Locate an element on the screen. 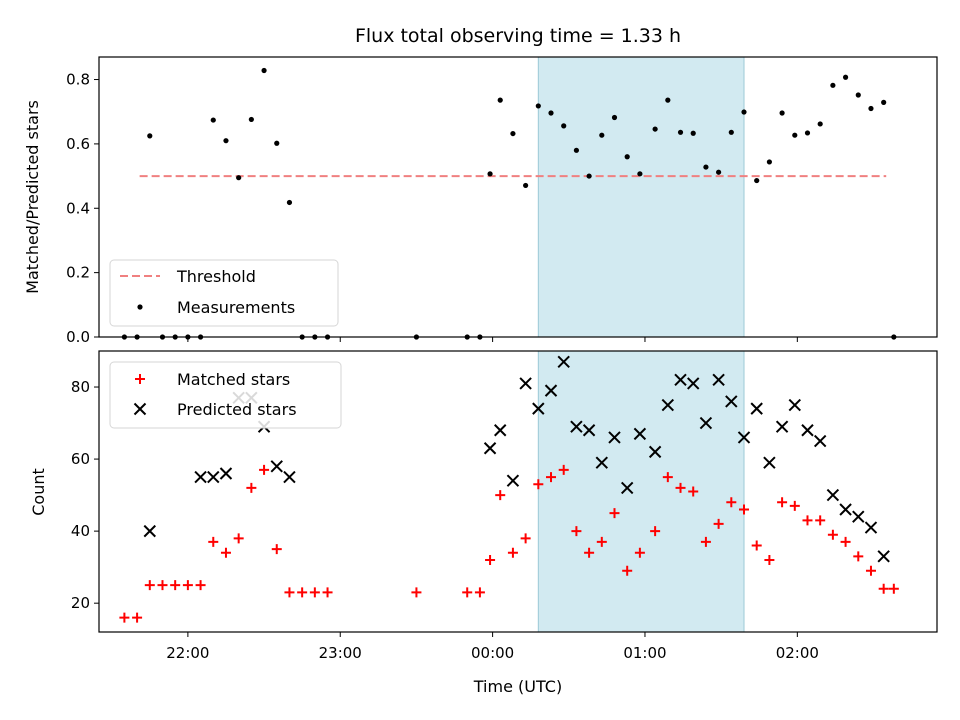 This screenshot has width=960, height=720. bottom-legend: Matched stars Predicted stars is located at coordinates (225, 395).